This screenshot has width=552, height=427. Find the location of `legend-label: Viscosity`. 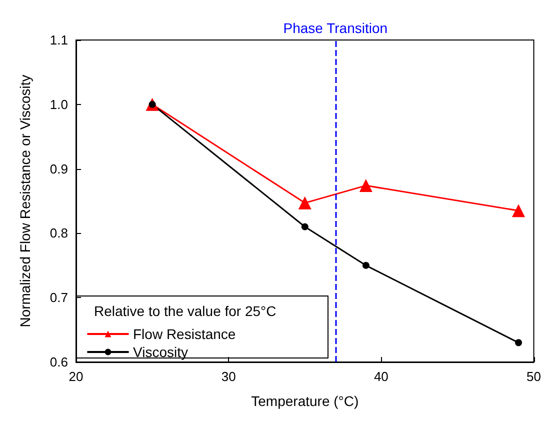

legend-label: Viscosity is located at coordinates (160, 352).